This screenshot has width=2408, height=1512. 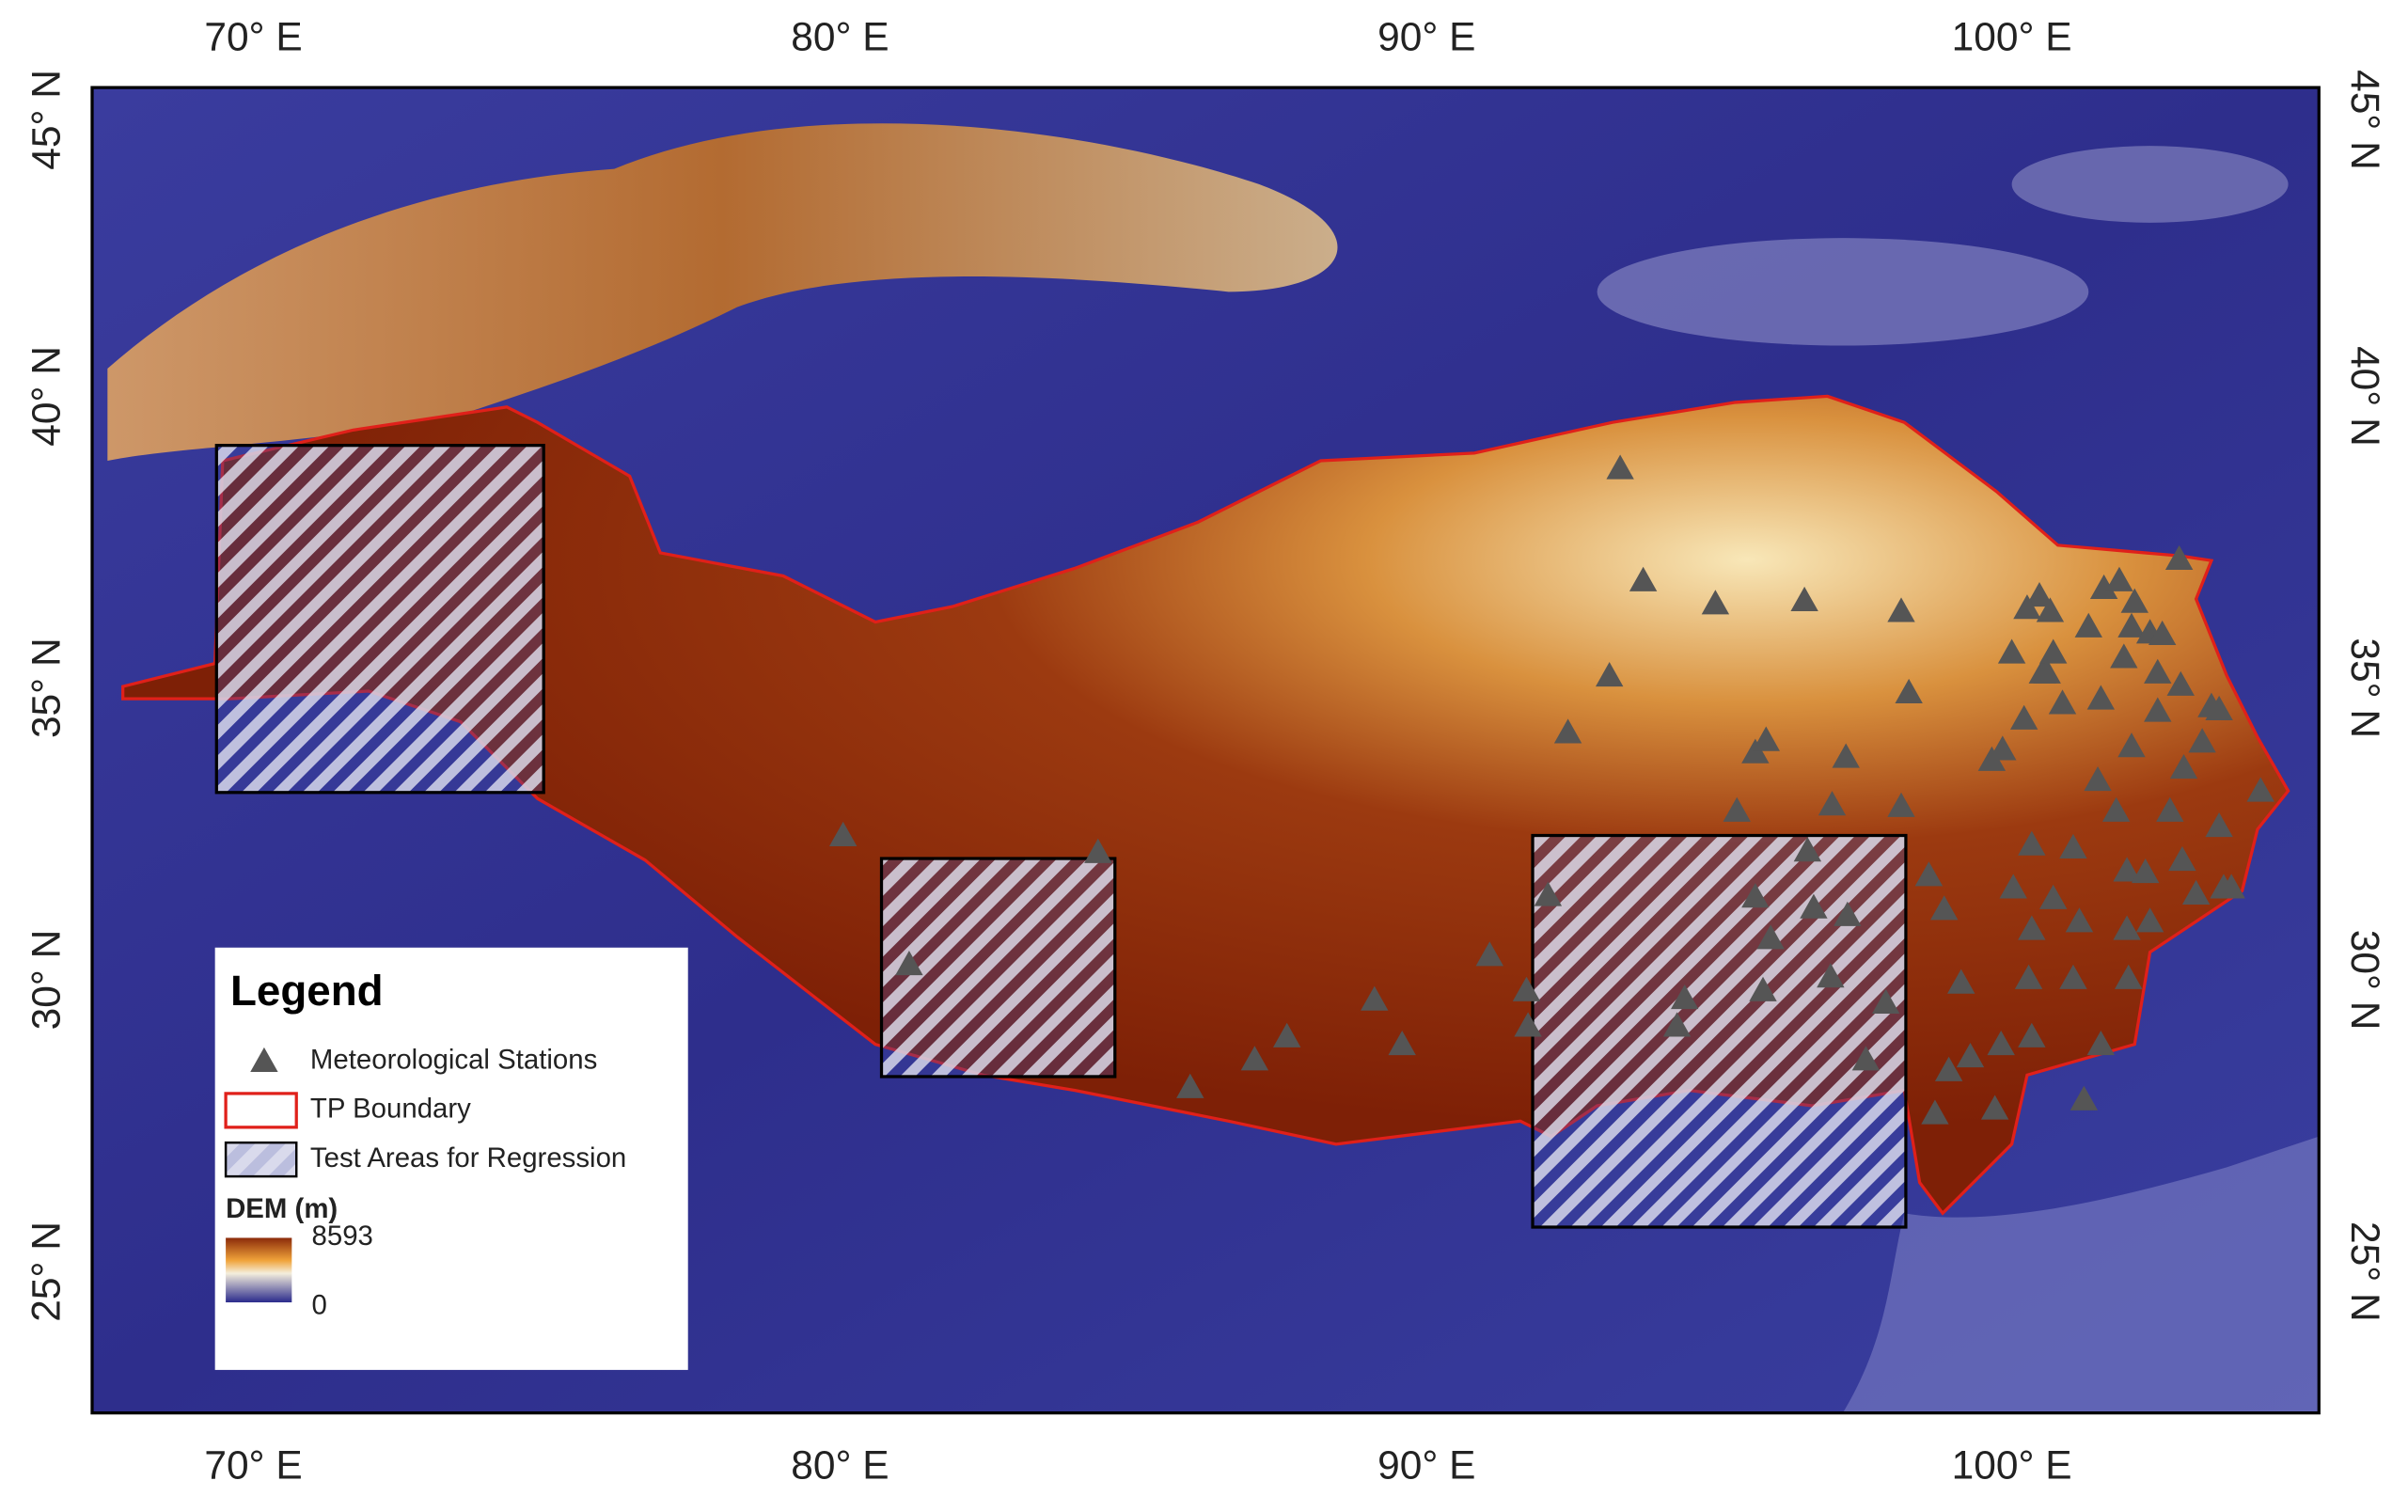 I want to click on legend-item: Test Areas for Regression, so click(x=468, y=1157).